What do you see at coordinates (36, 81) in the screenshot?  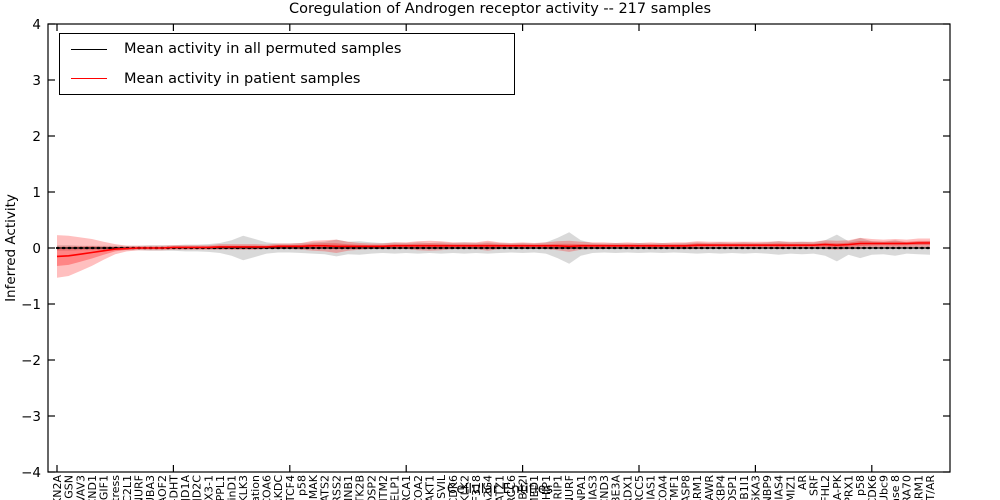 I see `y-tick-label: 3` at bounding box center [36, 81].